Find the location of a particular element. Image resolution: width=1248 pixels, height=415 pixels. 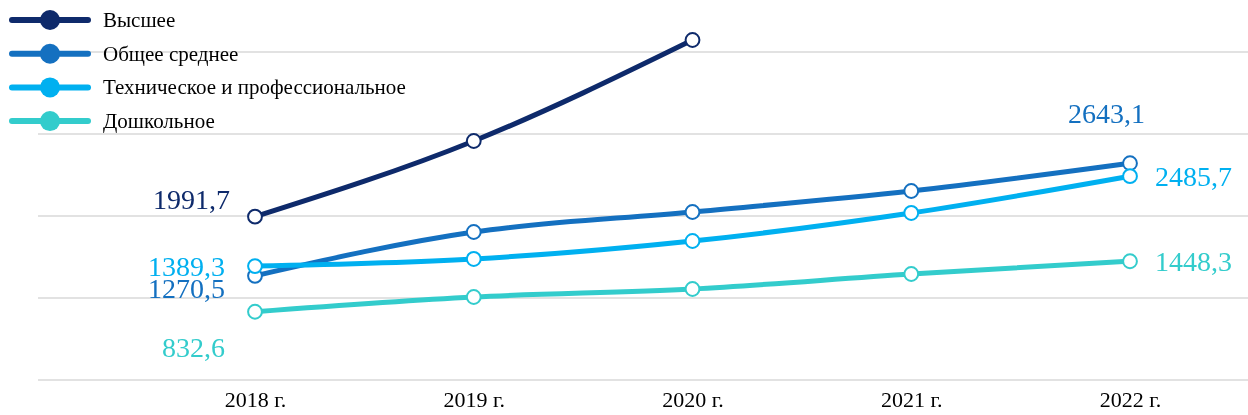

data-label: 2643,1 is located at coordinates (1106, 114).